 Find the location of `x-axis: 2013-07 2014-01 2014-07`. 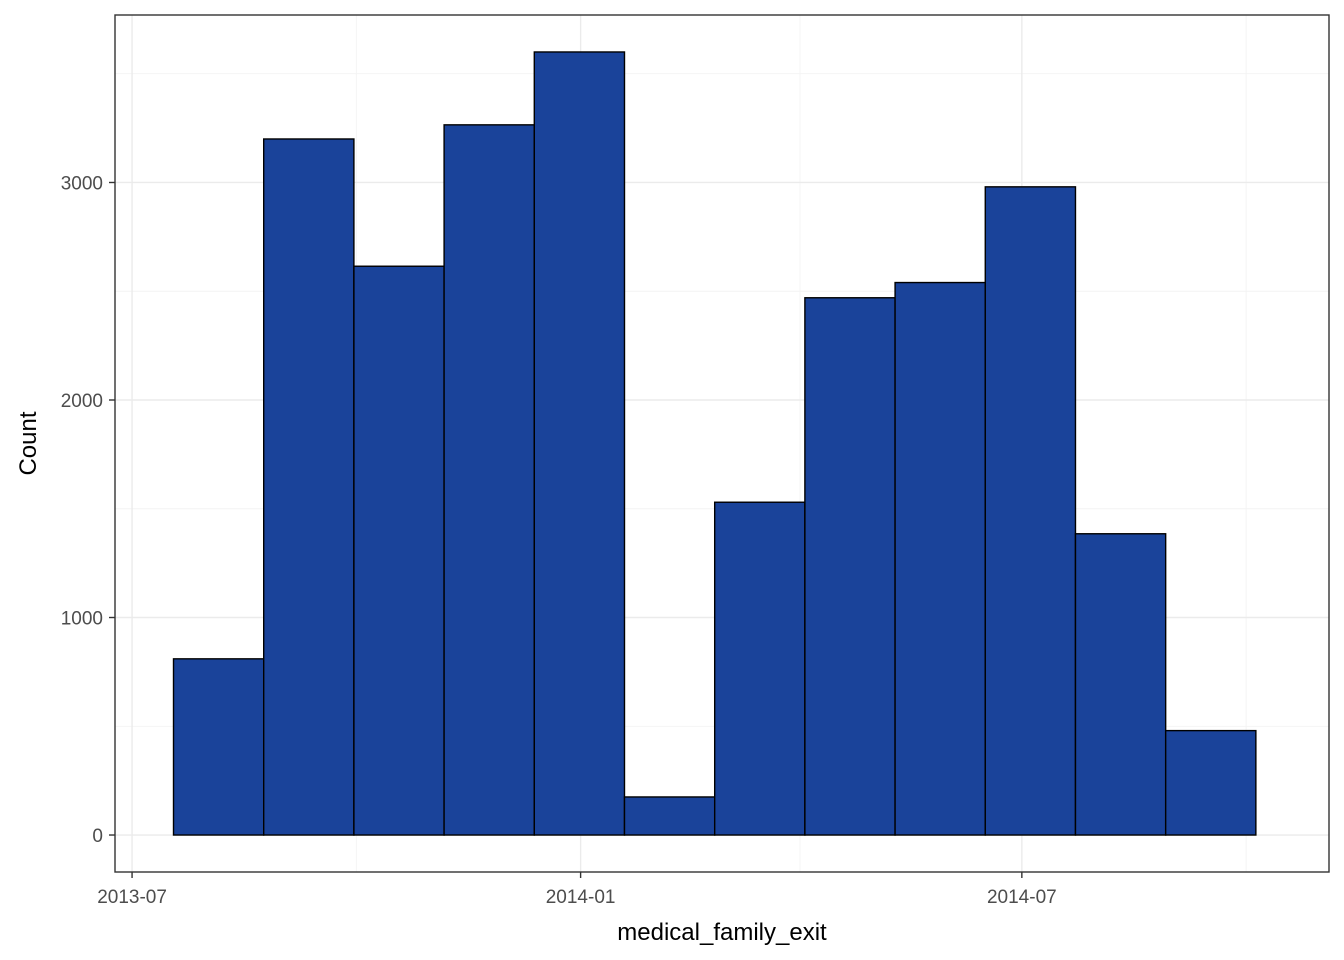

x-axis: 2013-07 2014-01 2014-07 is located at coordinates (577, 890).